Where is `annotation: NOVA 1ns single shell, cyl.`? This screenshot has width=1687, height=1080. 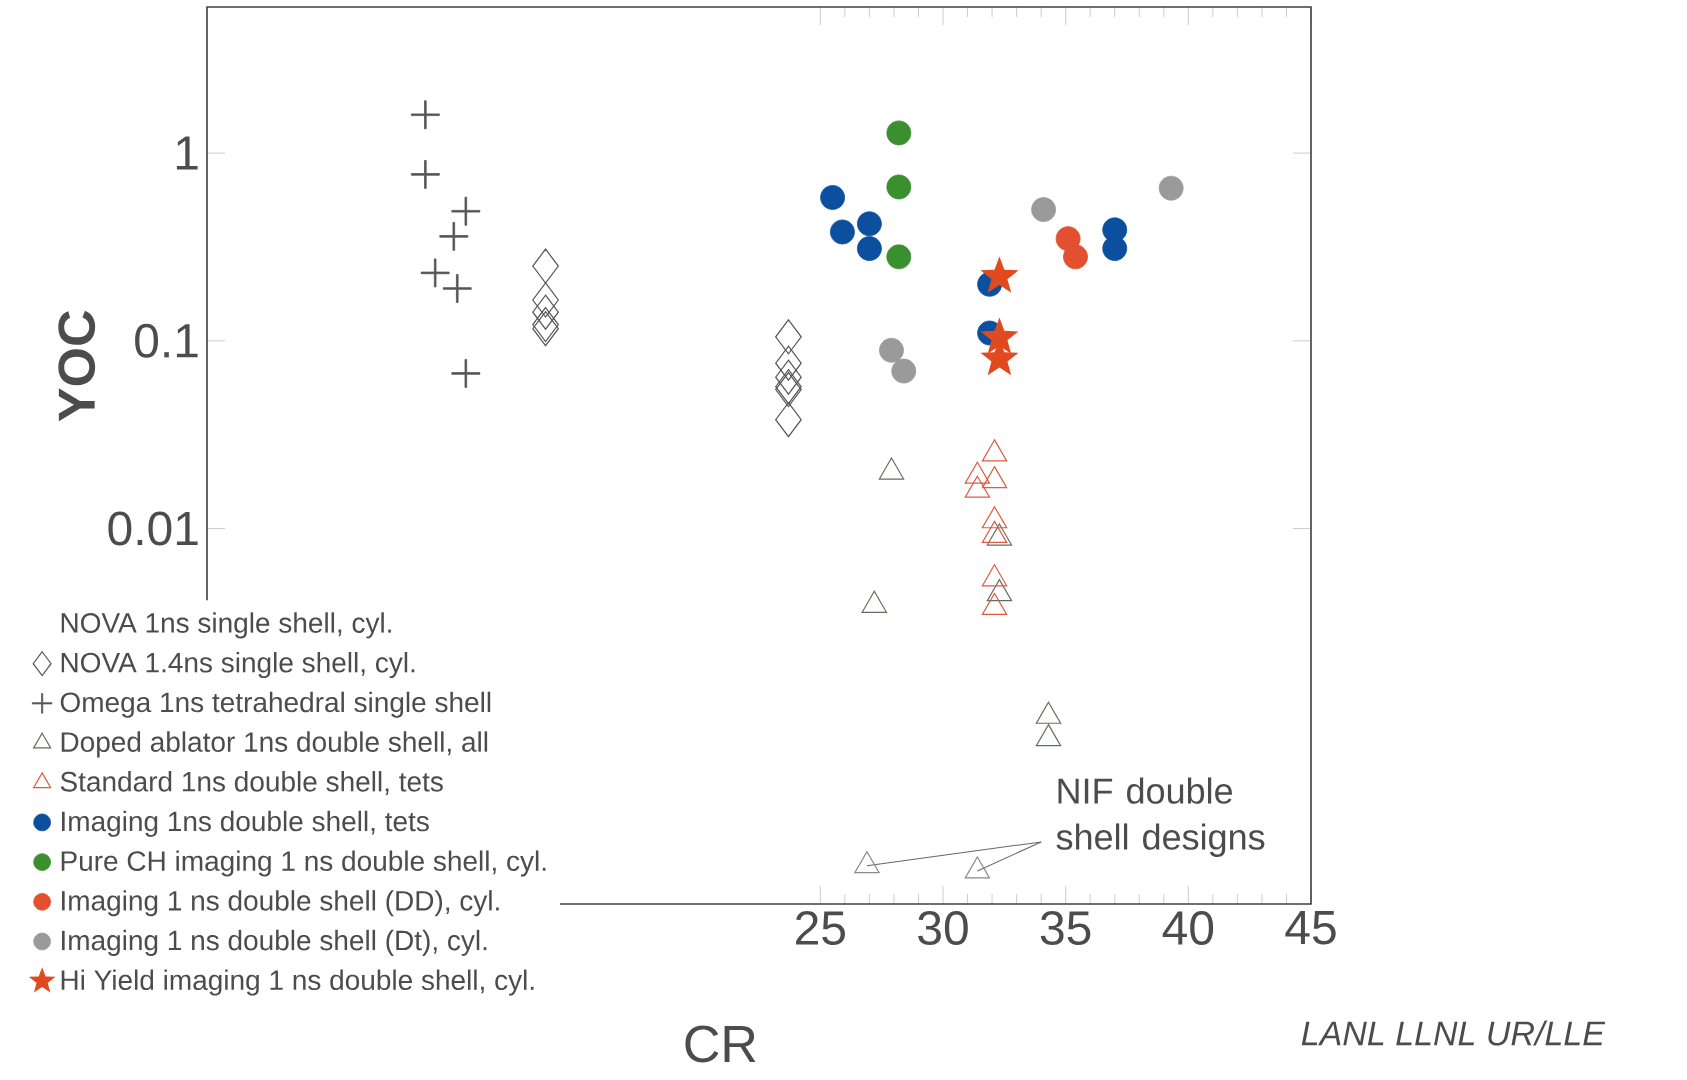 annotation: NOVA 1ns single shell, cyl. is located at coordinates (226, 625).